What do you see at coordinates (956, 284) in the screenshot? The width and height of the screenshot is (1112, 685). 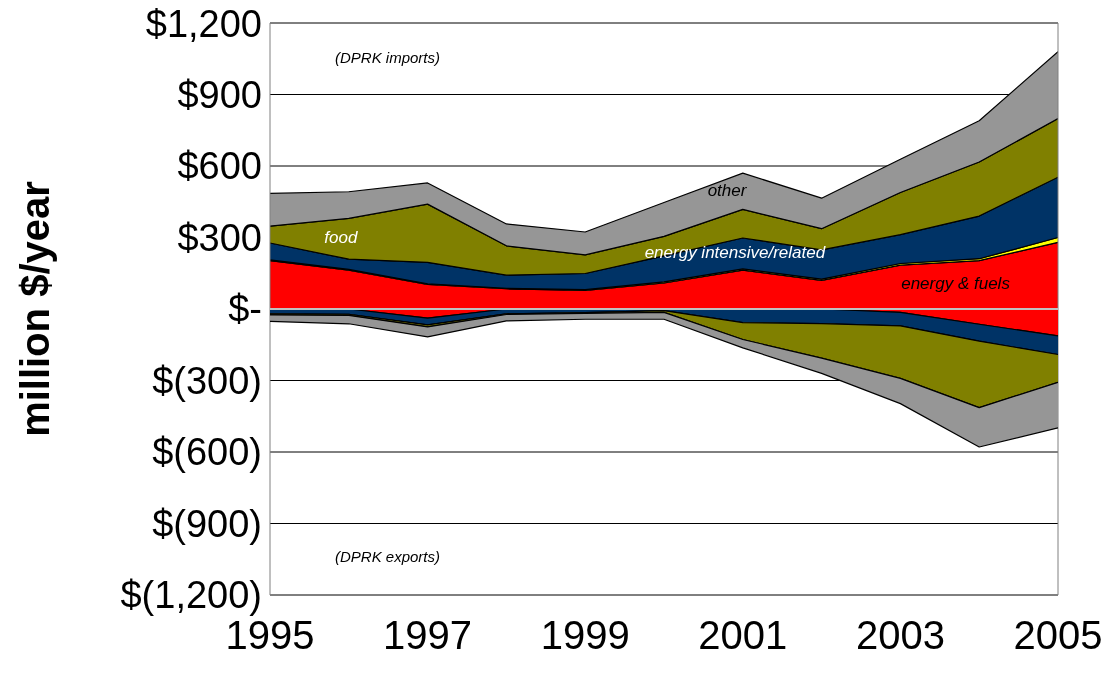 I see `series-label: energy & fuels` at bounding box center [956, 284].